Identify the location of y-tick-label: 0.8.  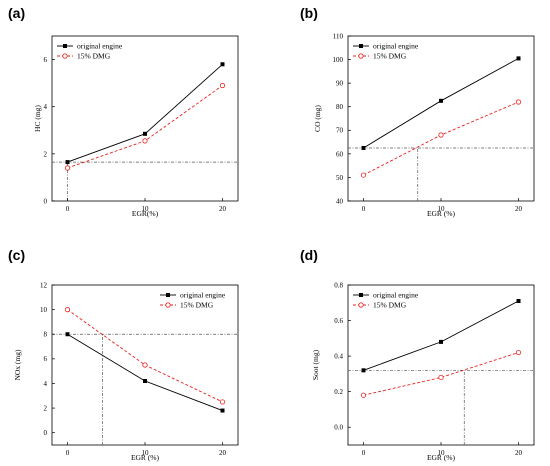
(338, 285).